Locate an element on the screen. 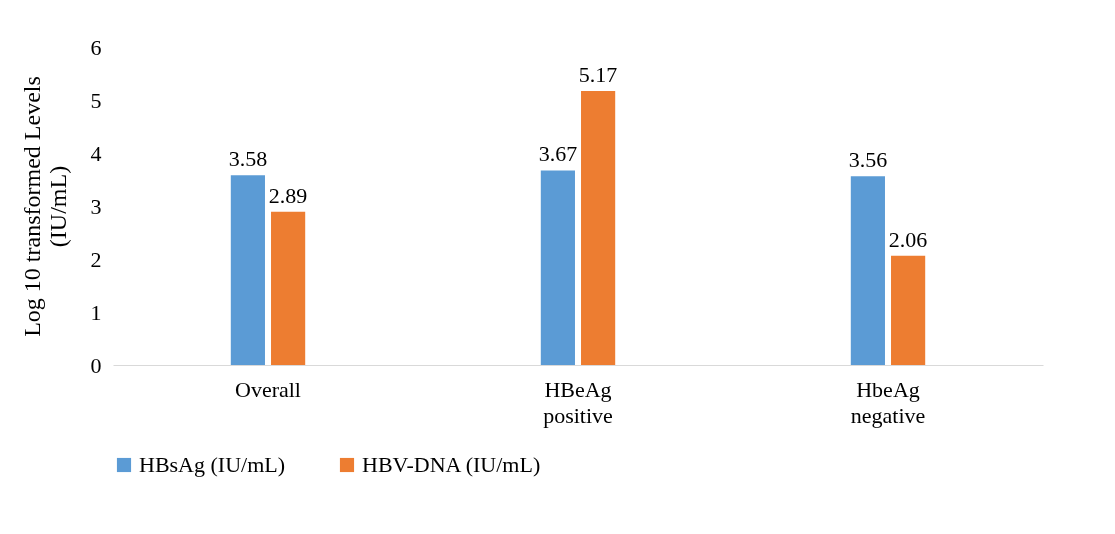  data-label: 3.67 is located at coordinates (558, 154).